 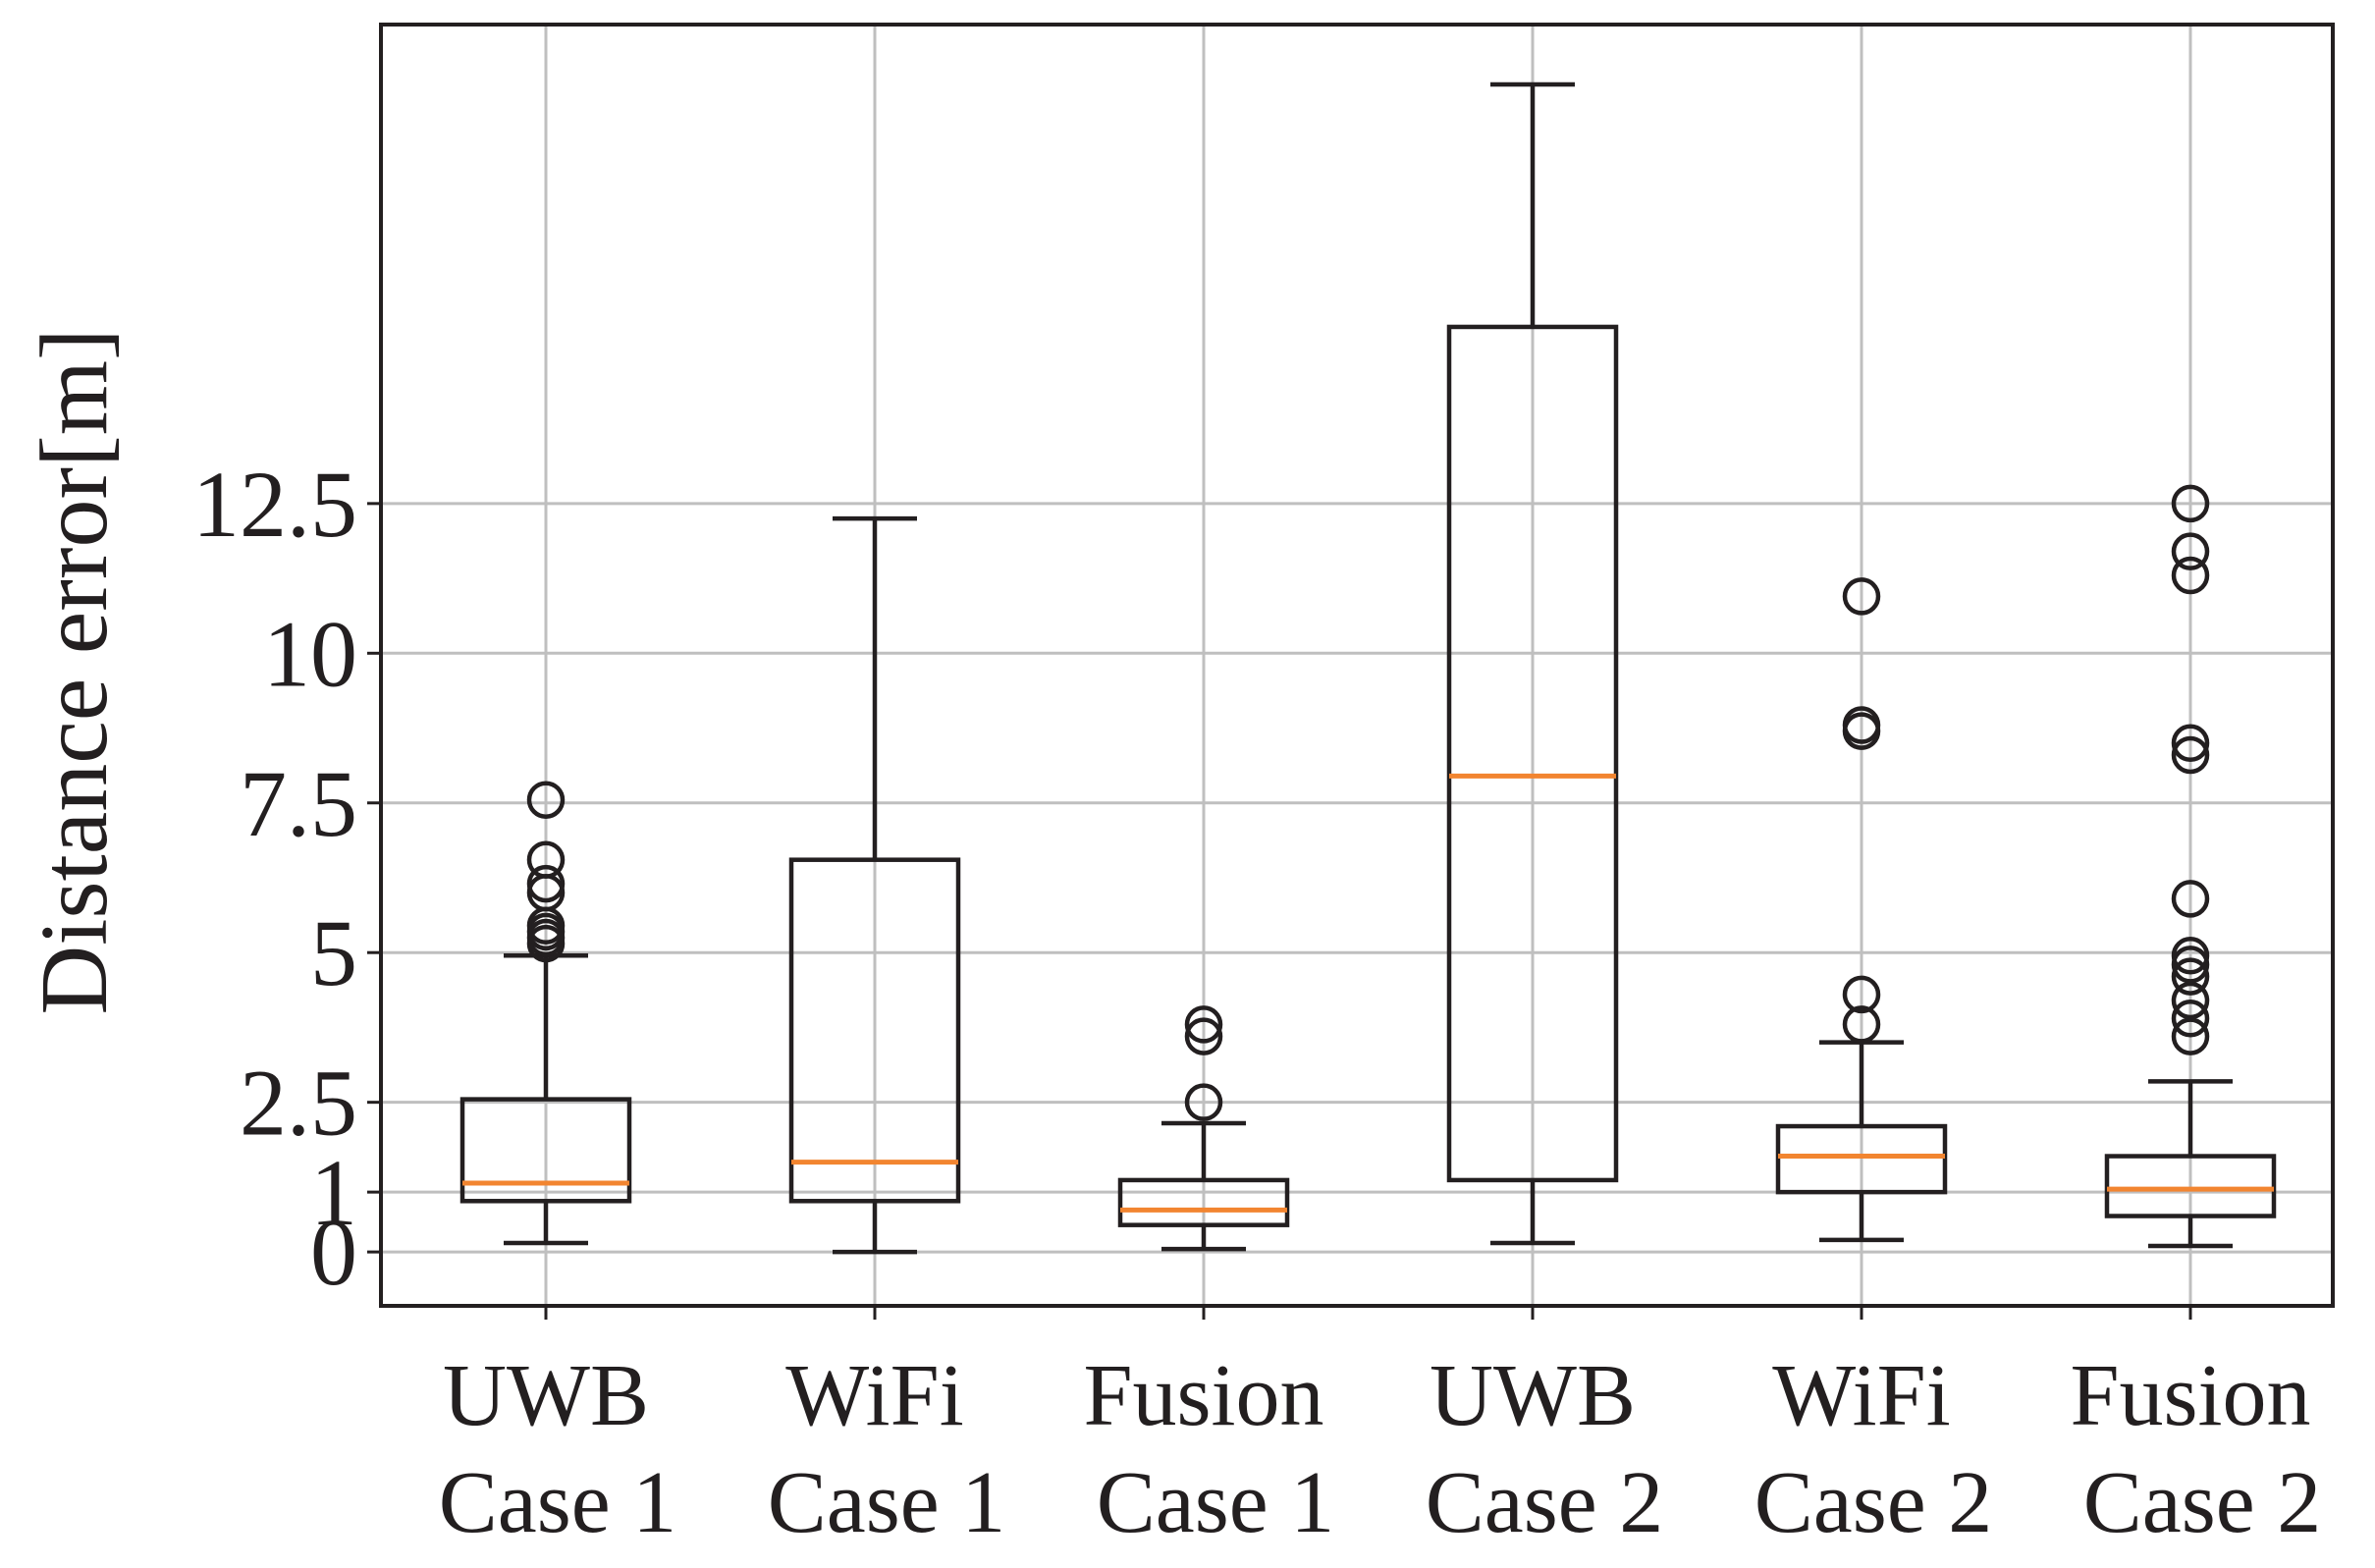 I want to click on box-fusion-case1, so click(x=1203, y=1128).